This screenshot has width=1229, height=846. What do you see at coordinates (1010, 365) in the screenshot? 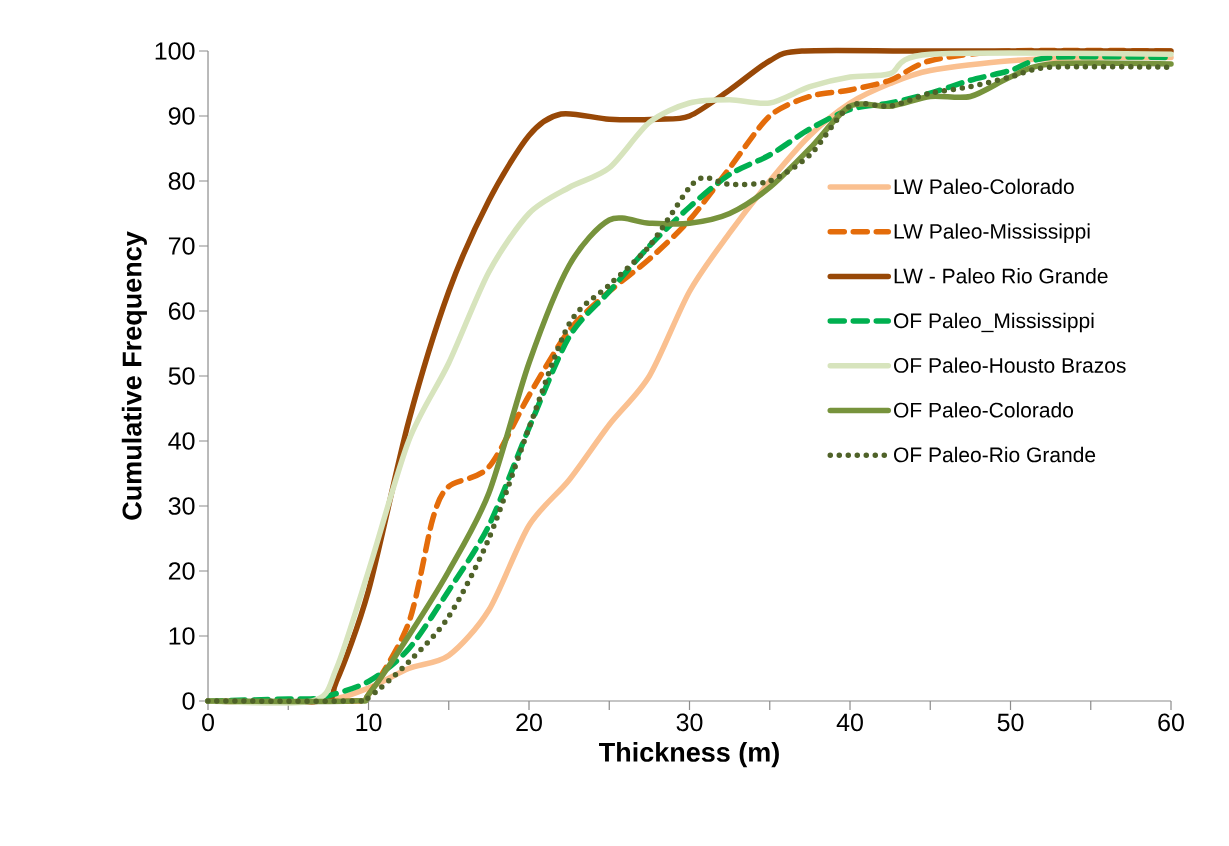
I see `legend-label: OF Paleo-Housto Brazos` at bounding box center [1010, 365].